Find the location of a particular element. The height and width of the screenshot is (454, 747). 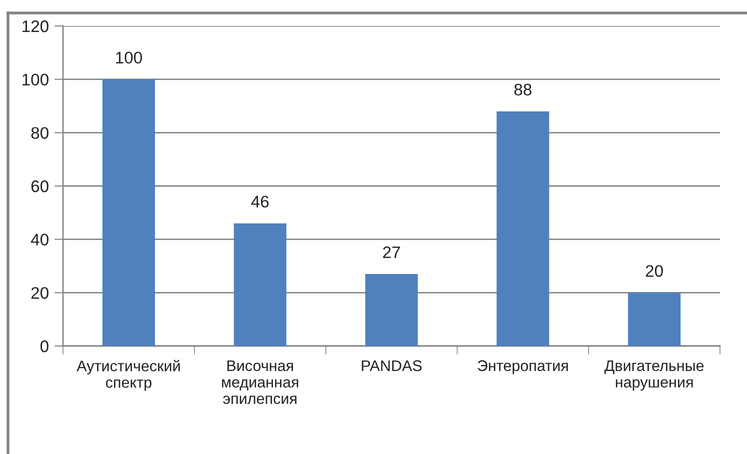

x-tick-label: PANDAS is located at coordinates (392, 366).